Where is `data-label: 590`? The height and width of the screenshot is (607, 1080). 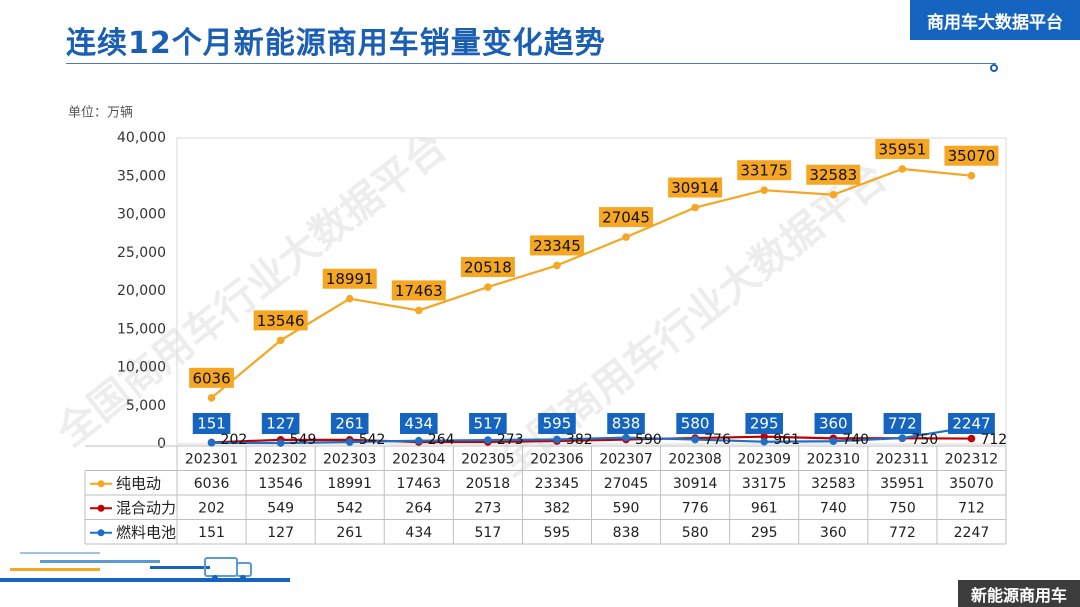
data-label: 590 is located at coordinates (648, 440).